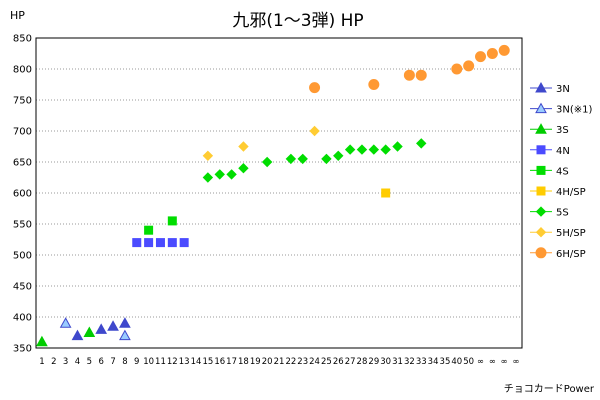 The width and height of the screenshot is (600, 400). What do you see at coordinates (65, 362) in the screenshot?
I see `x-tick-label: 3` at bounding box center [65, 362].